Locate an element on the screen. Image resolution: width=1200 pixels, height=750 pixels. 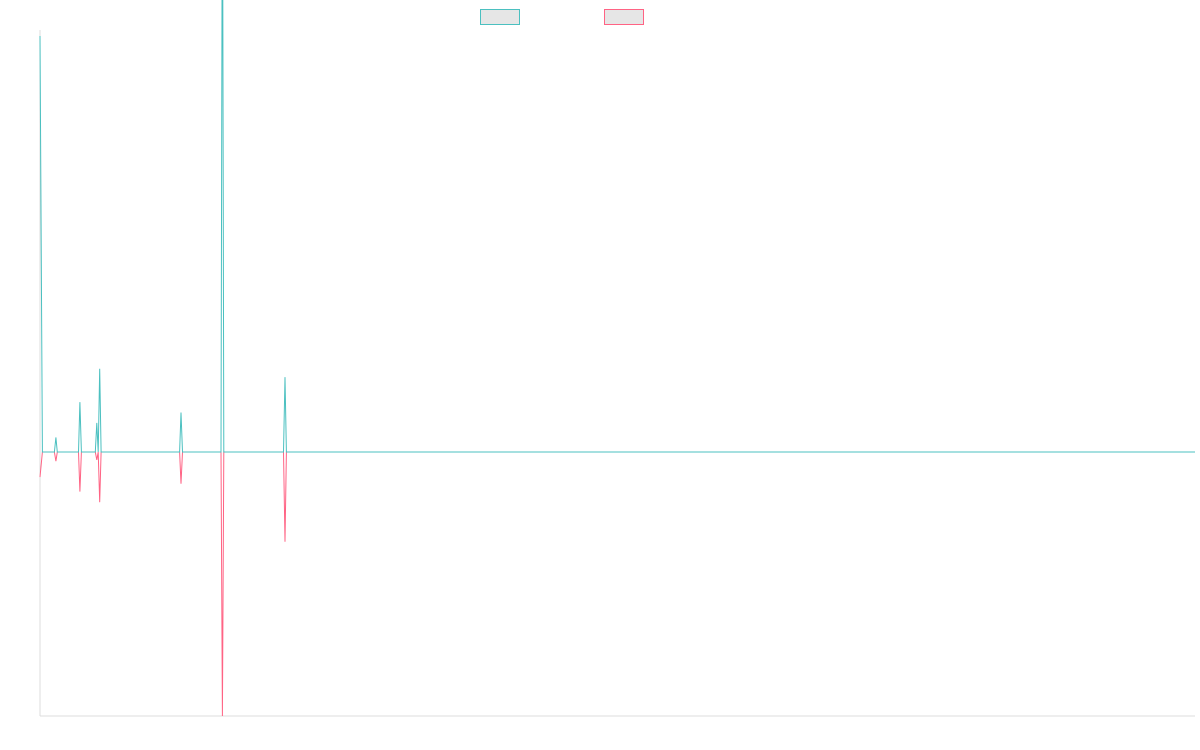
legend-swatch-pink is located at coordinates (624, 17).